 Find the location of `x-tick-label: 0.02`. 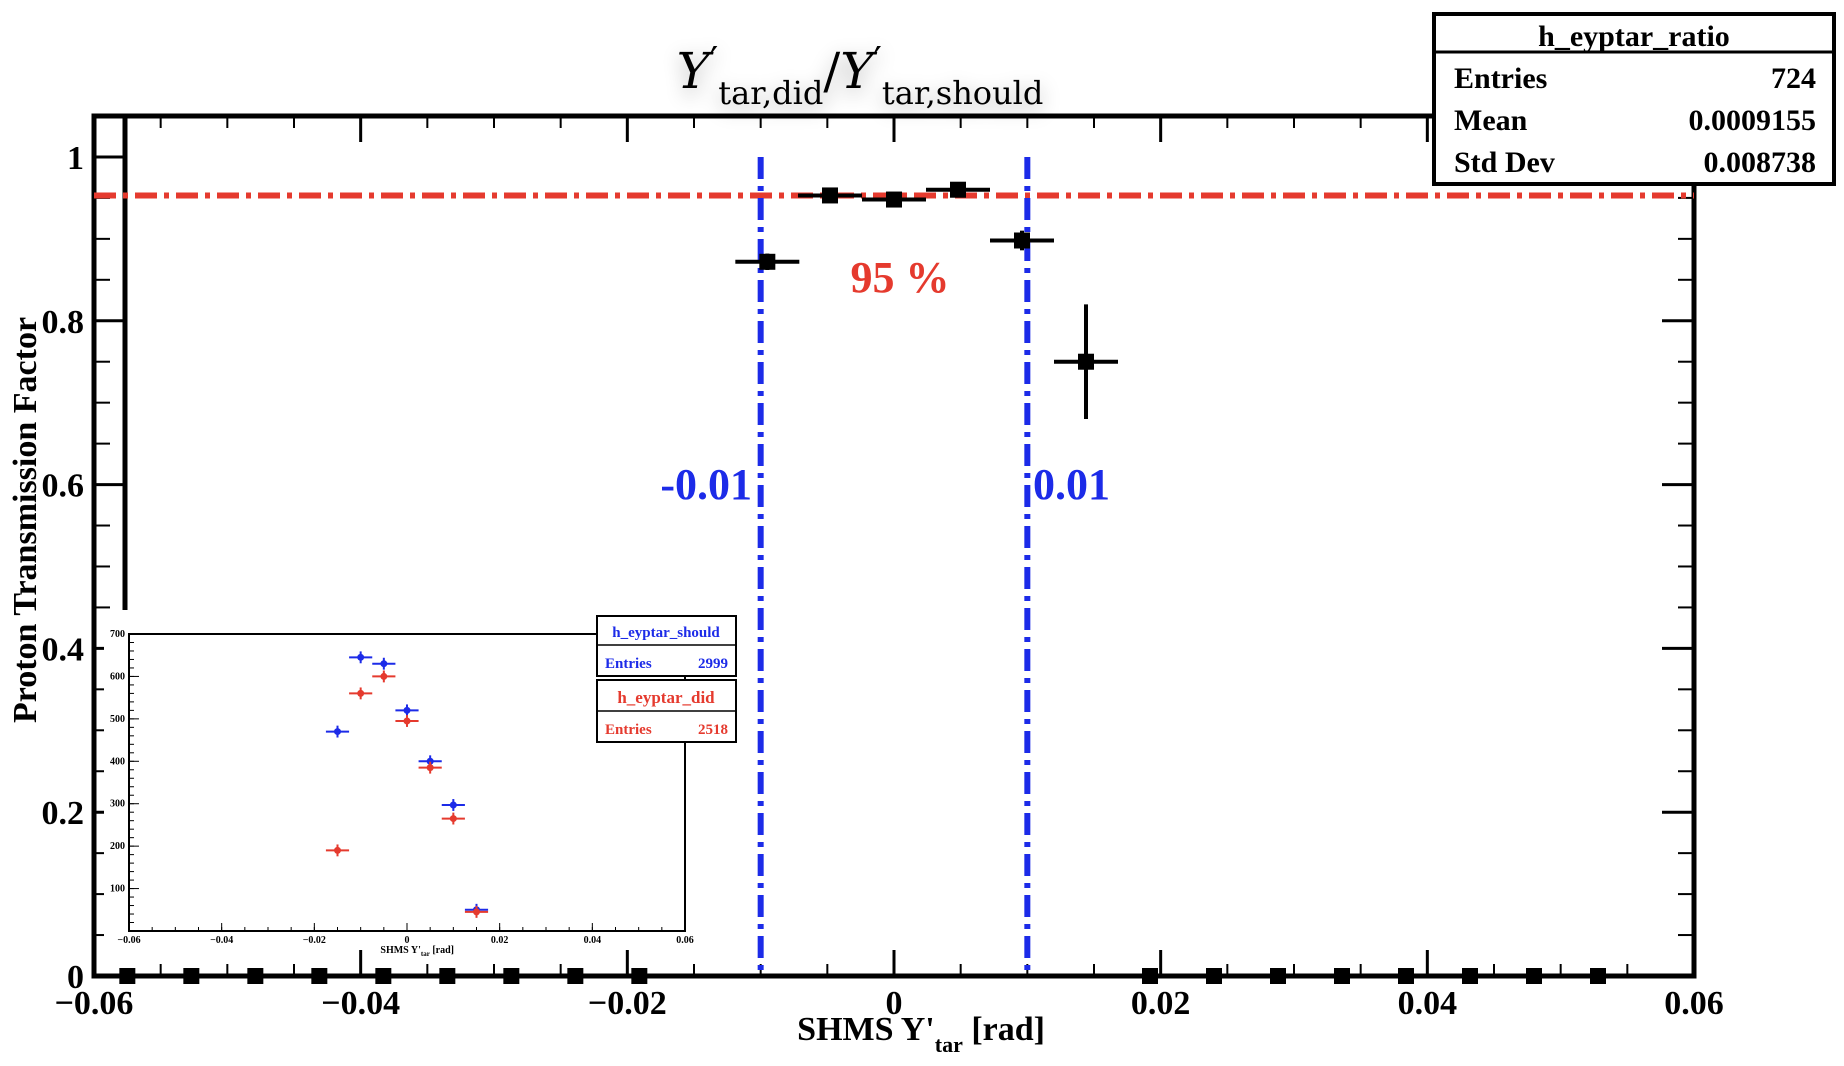

x-tick-label: 0.02 is located at coordinates (1161, 1003).